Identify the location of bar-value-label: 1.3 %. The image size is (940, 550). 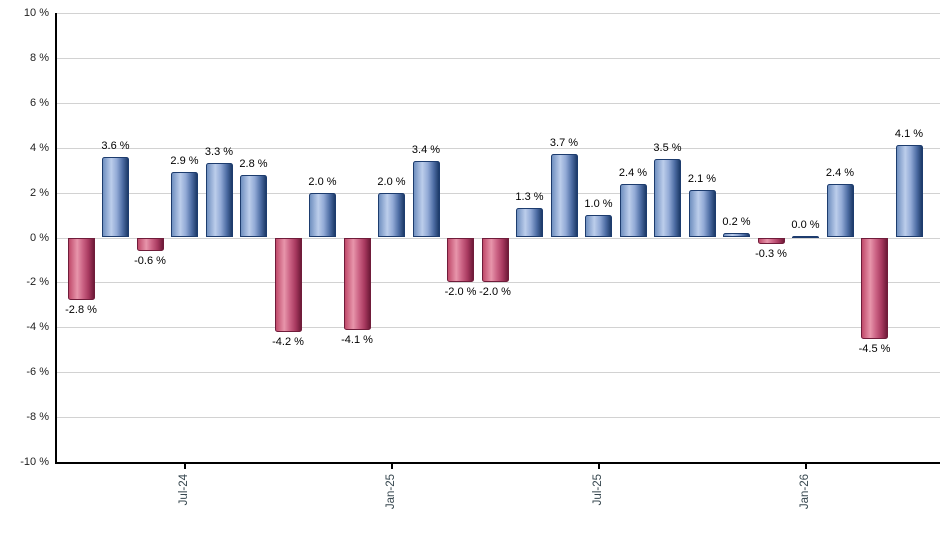
(529, 197).